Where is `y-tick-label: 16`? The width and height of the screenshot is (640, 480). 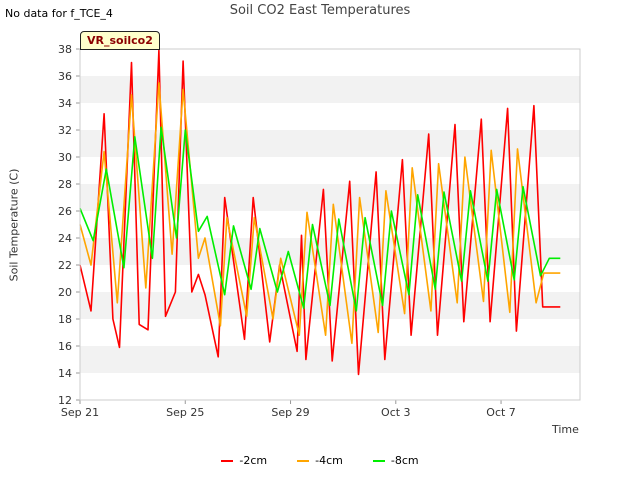 y-tick-label: 16 is located at coordinates (65, 346).